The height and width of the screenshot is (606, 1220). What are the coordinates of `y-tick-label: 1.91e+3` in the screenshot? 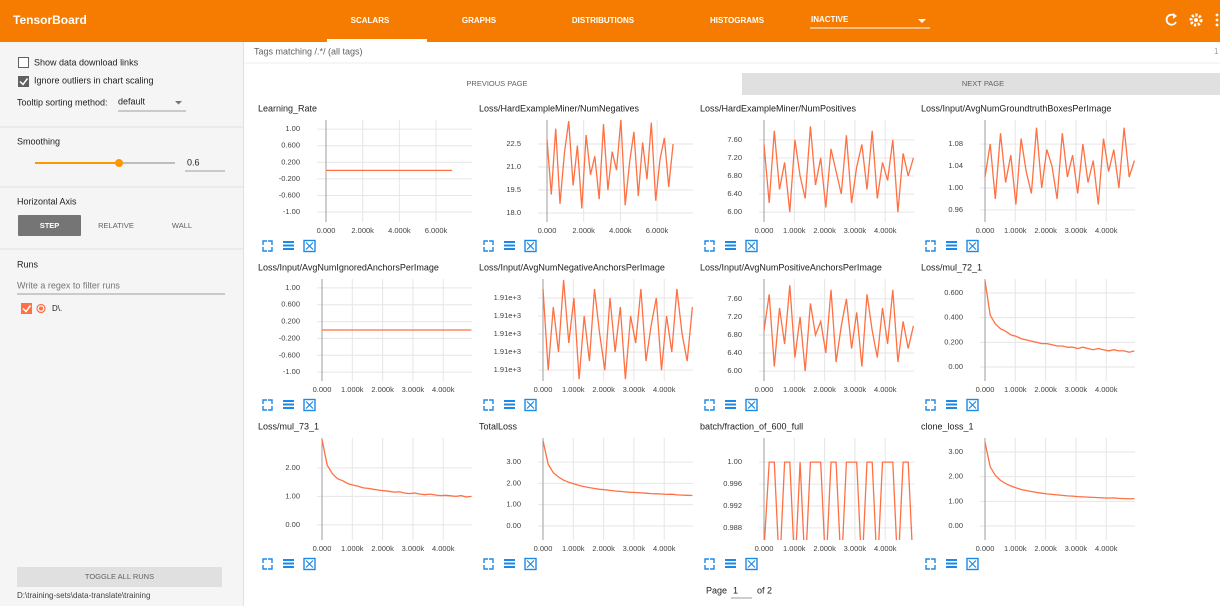 It's located at (507, 315).